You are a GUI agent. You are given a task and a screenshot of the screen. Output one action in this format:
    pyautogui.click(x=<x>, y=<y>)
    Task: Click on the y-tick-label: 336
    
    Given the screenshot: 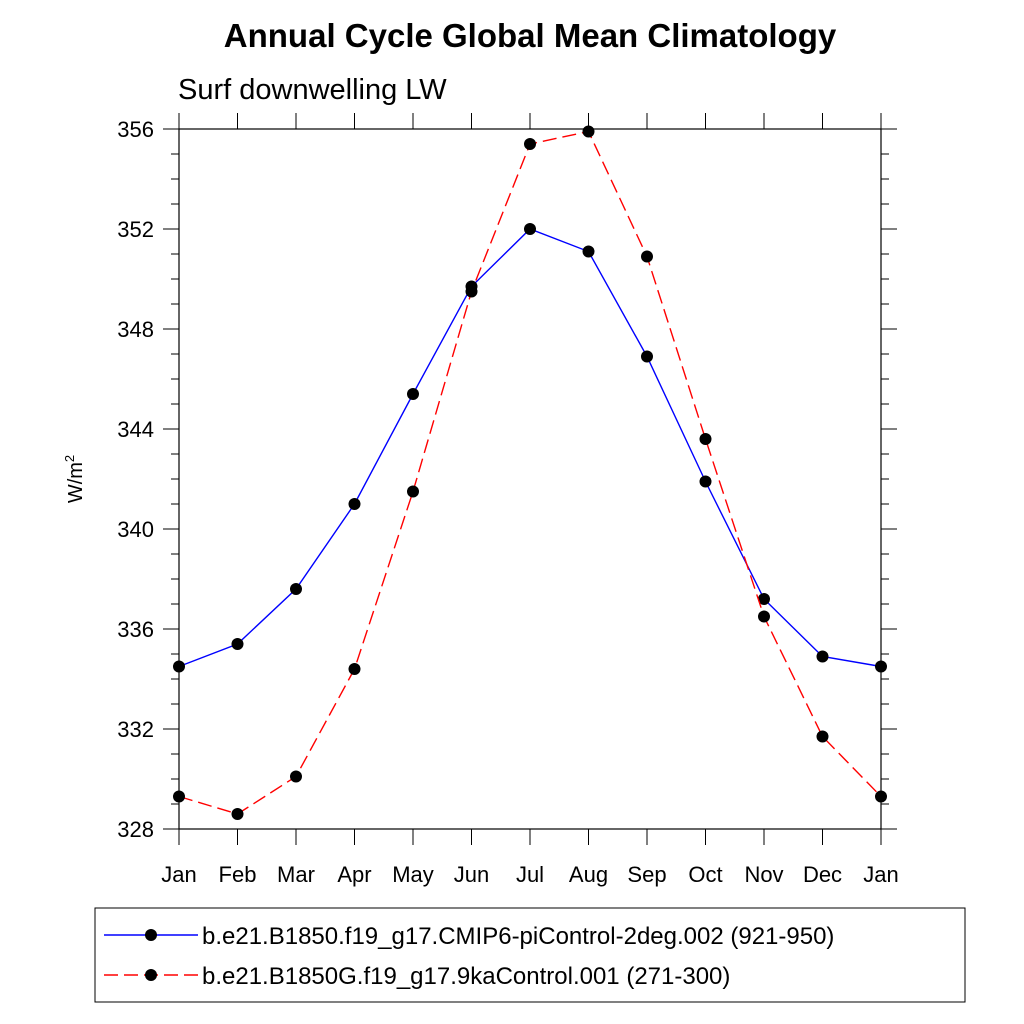 What is the action you would take?
    pyautogui.click(x=135, y=629)
    